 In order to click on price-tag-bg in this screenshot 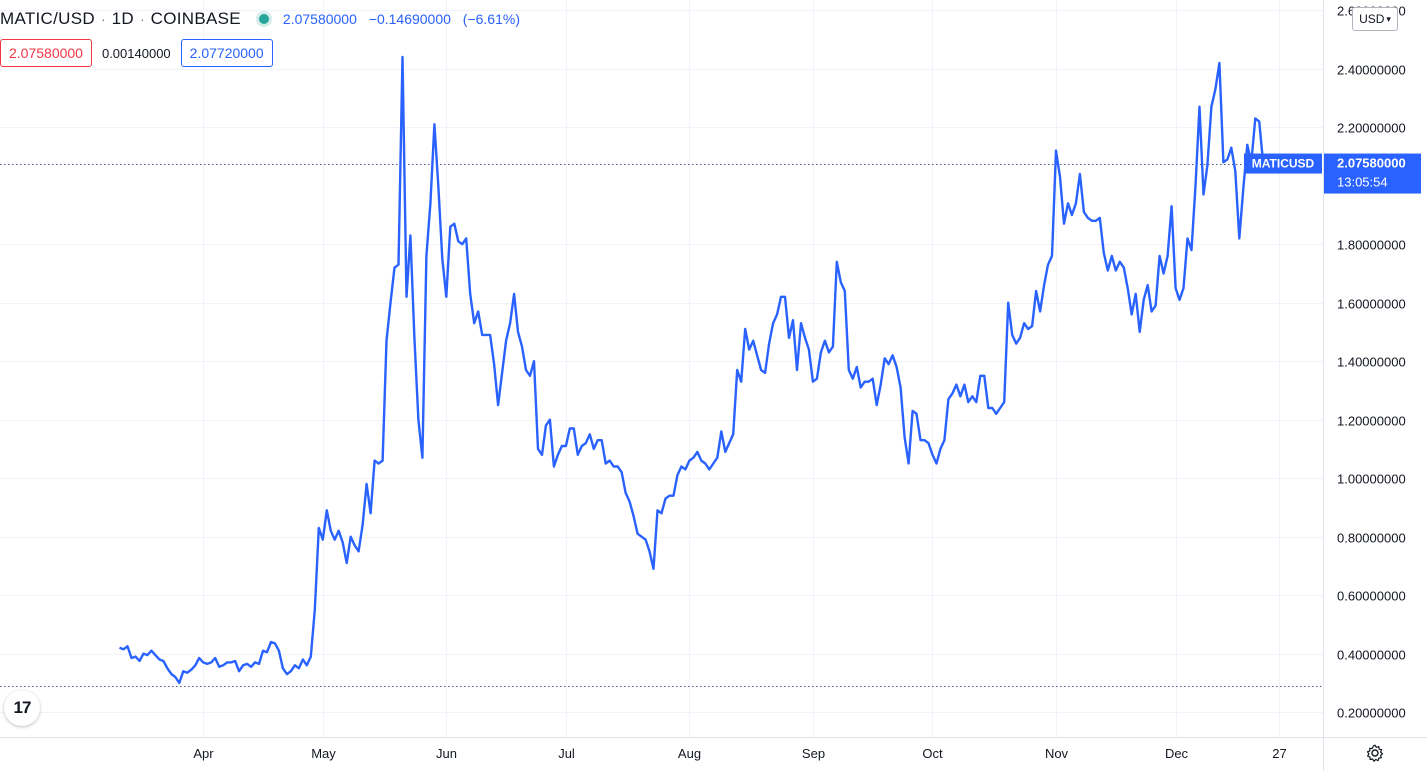, I will do `click(1372, 173)`.